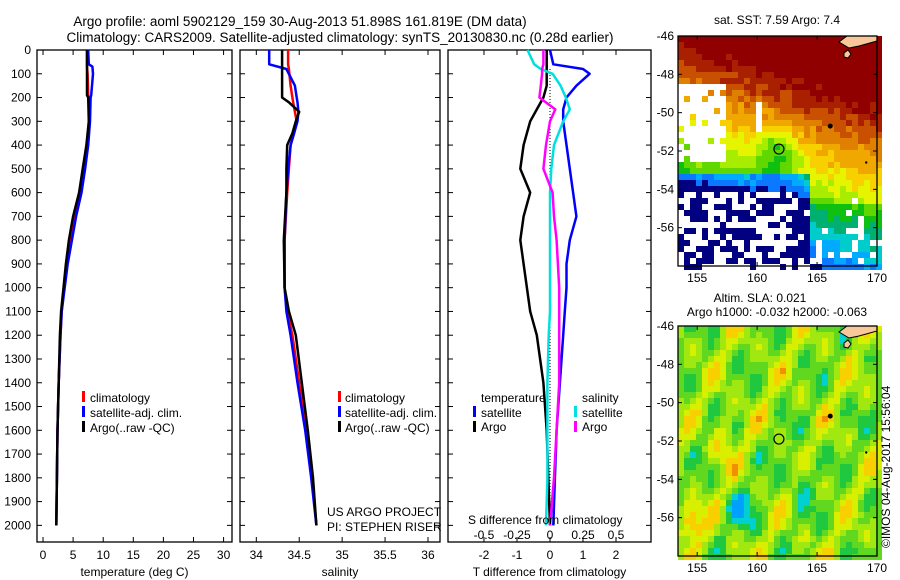  What do you see at coordinates (391, 413) in the screenshot?
I see `legend-label: satellite-adj. clim.` at bounding box center [391, 413].